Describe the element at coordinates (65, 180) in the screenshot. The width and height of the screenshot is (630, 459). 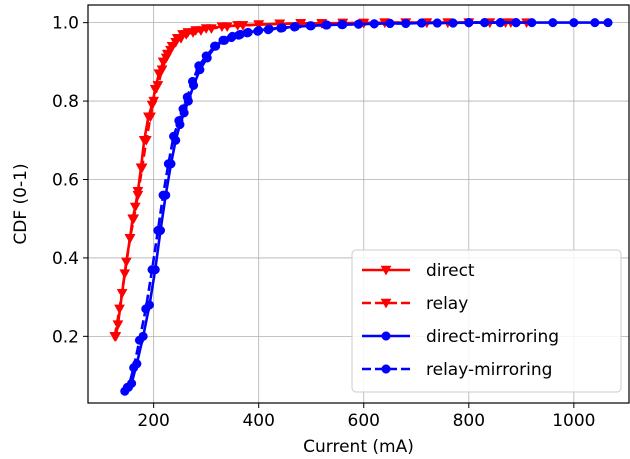
I see `y-tick-label: 0.6` at that location.